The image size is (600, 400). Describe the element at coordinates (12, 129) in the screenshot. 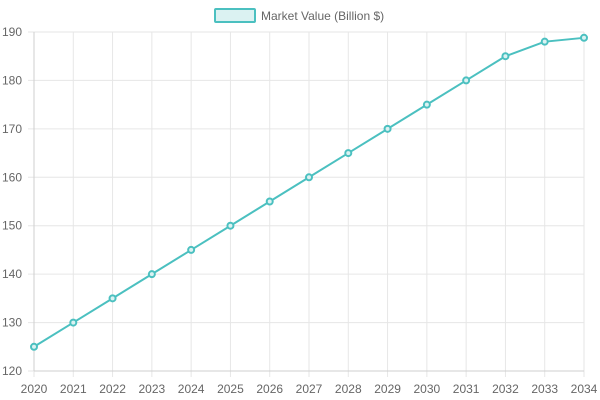

I see `y-tick-label: 170` at that location.